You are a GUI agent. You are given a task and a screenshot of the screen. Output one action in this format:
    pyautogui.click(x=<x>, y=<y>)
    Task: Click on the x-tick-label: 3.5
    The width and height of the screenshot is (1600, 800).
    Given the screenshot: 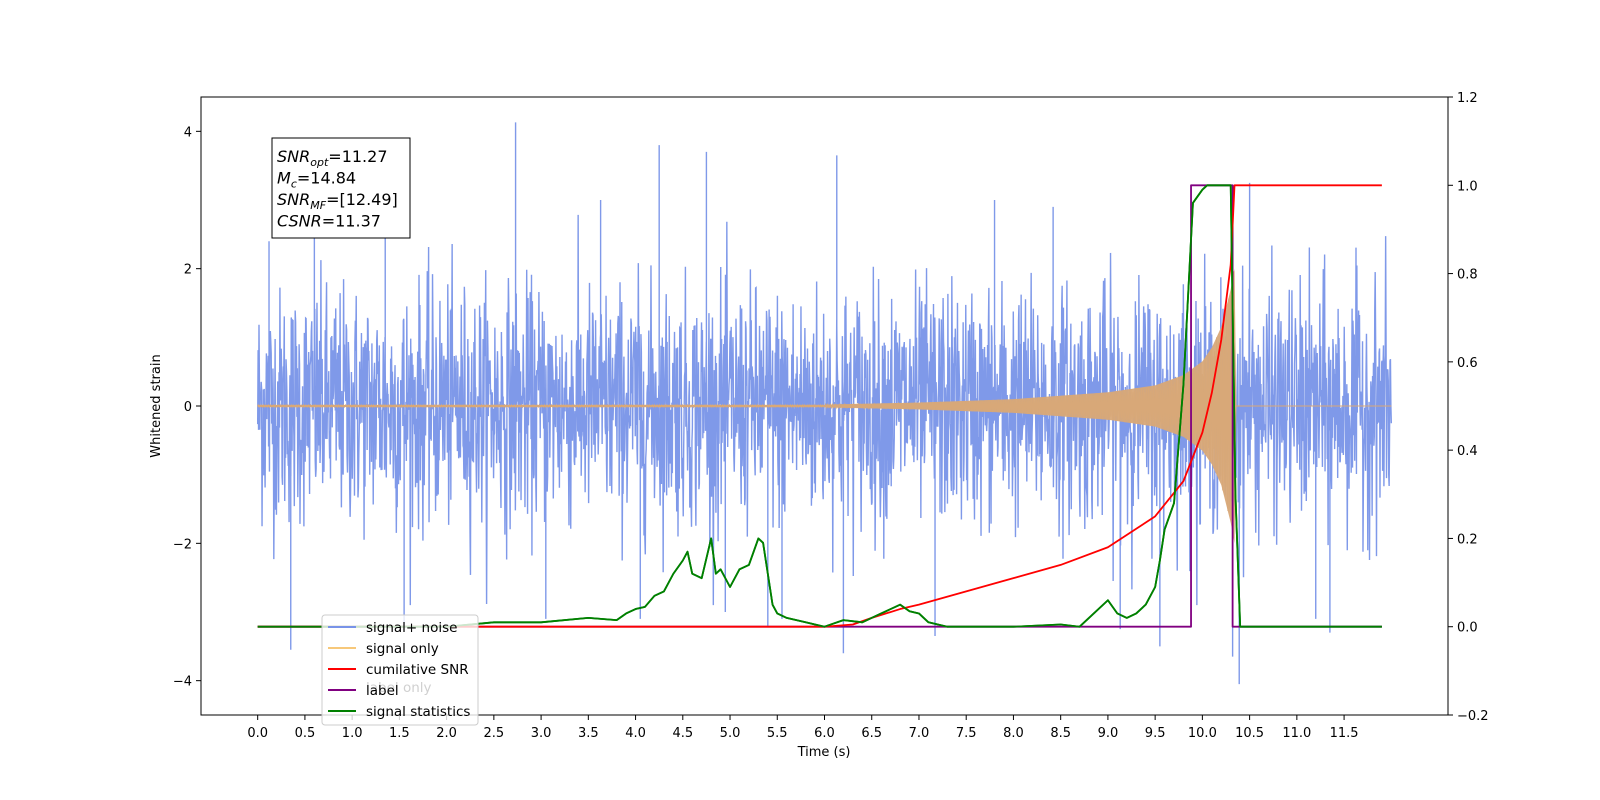 What is the action you would take?
    pyautogui.click(x=588, y=733)
    